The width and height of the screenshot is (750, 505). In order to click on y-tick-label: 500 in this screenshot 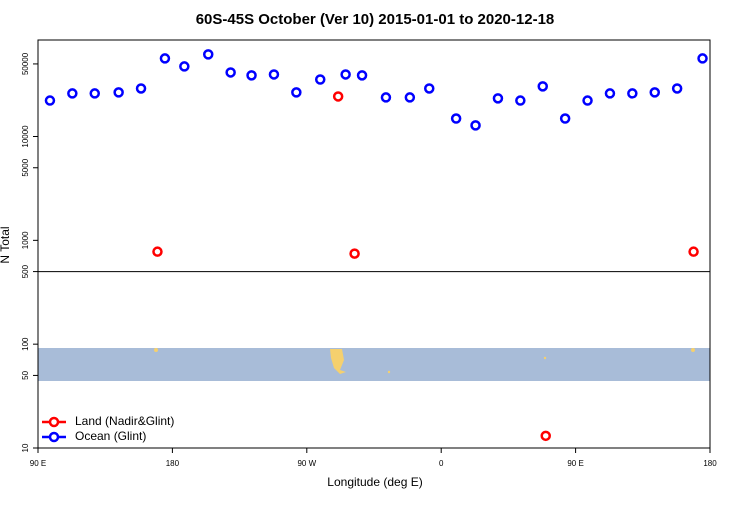, I will do `click(25, 271)`.